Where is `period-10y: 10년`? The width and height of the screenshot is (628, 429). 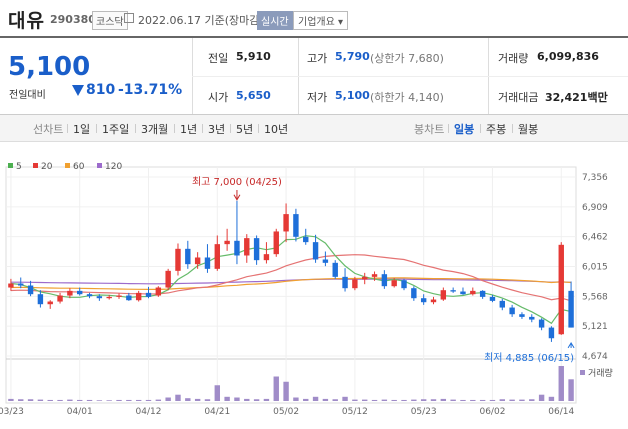
period-10y: 10년 is located at coordinates (276, 129).